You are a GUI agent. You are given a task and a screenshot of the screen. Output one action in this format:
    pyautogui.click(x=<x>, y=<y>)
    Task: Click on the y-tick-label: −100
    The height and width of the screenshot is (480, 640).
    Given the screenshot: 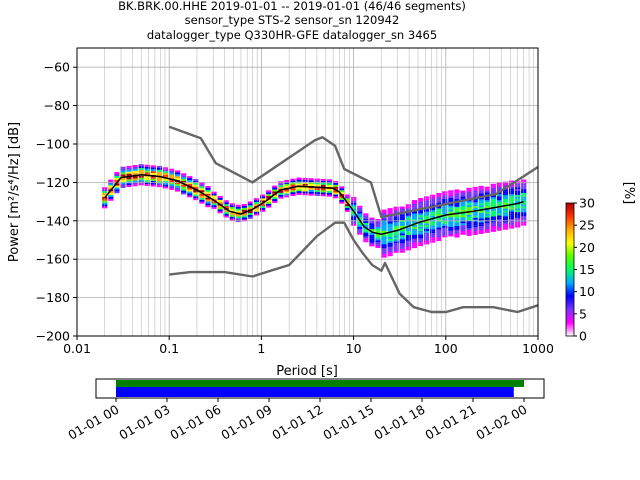 What is the action you would take?
    pyautogui.click(x=53, y=144)
    